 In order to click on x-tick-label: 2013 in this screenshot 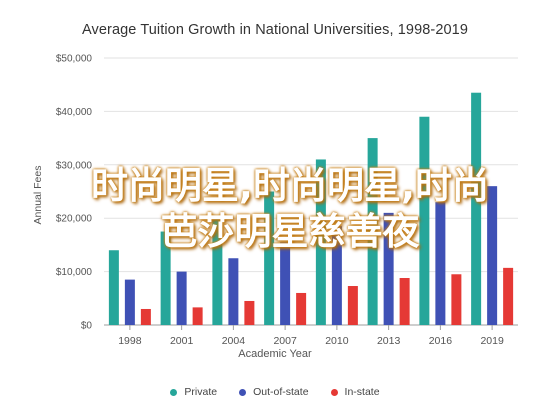, I will do `click(389, 341)`.